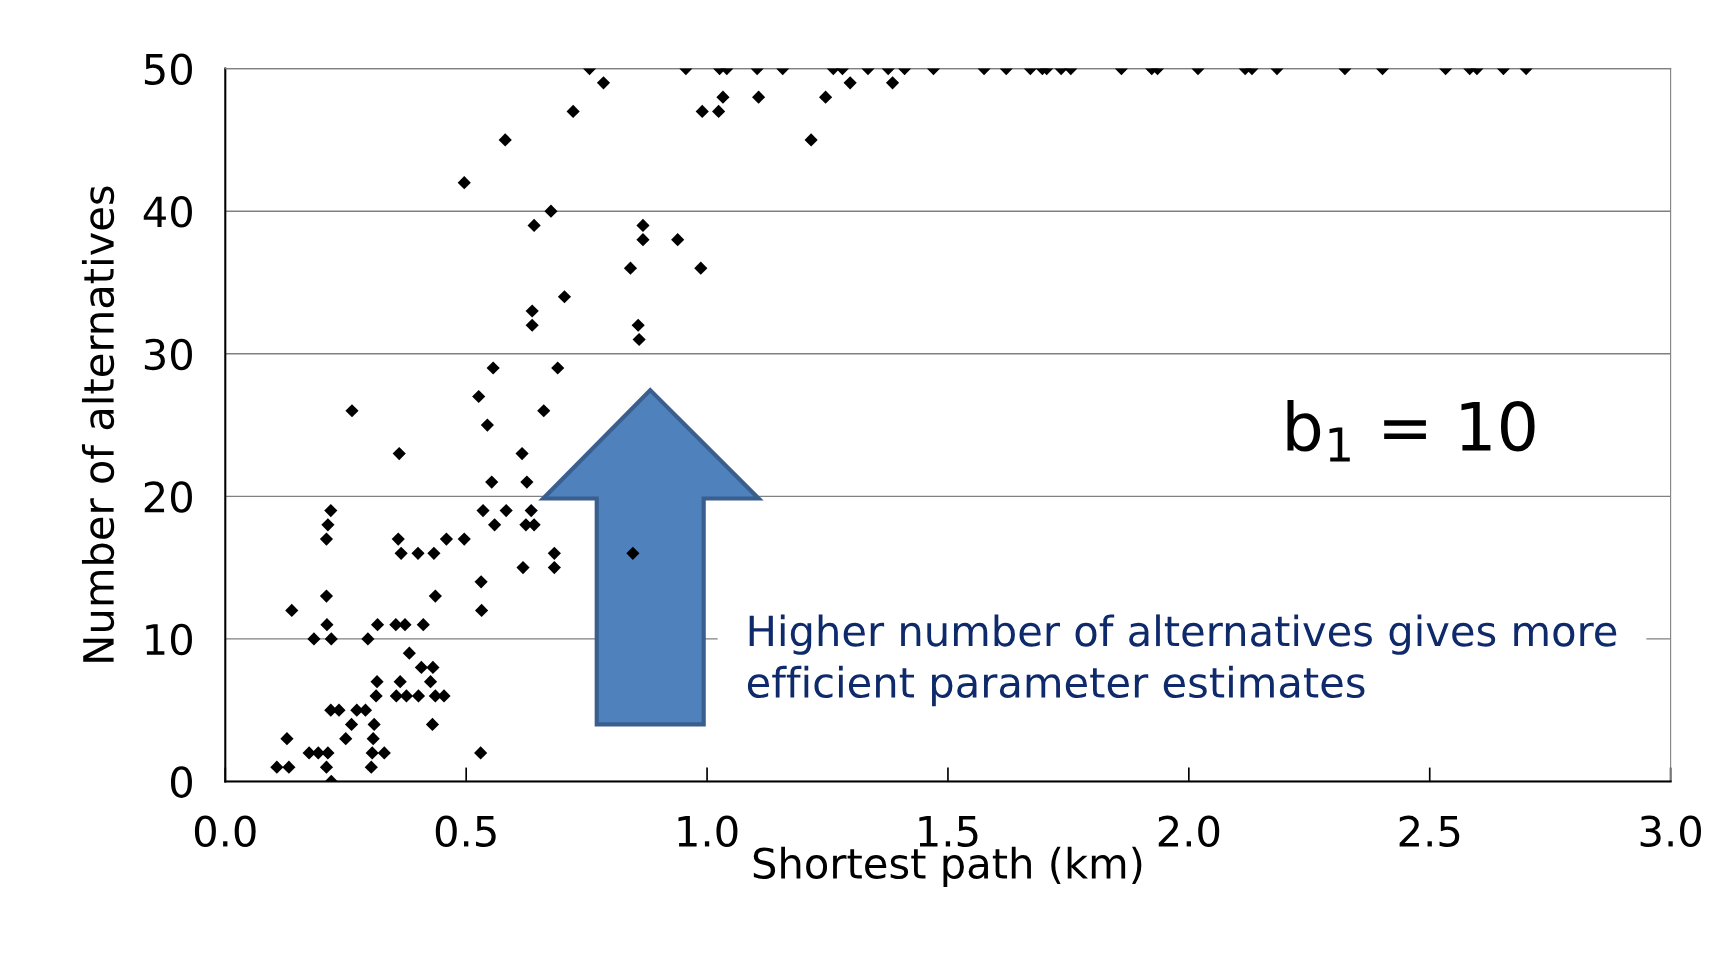 The width and height of the screenshot is (1733, 953). Describe the element at coordinates (168, 69) in the screenshot. I see `y-tick-label: 50` at that location.